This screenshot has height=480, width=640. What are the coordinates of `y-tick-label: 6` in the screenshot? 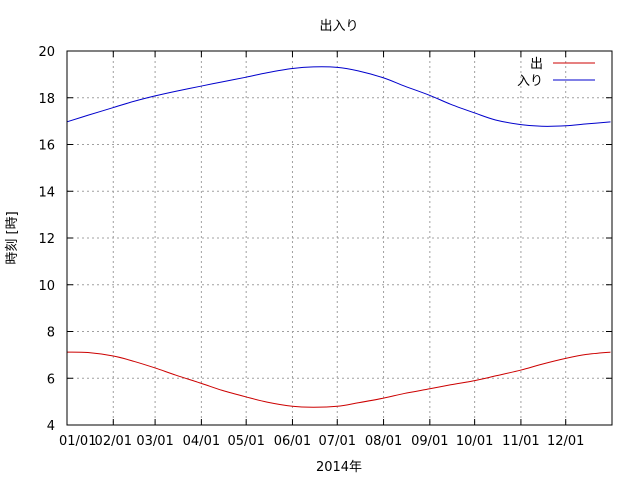 It's located at (51, 379).